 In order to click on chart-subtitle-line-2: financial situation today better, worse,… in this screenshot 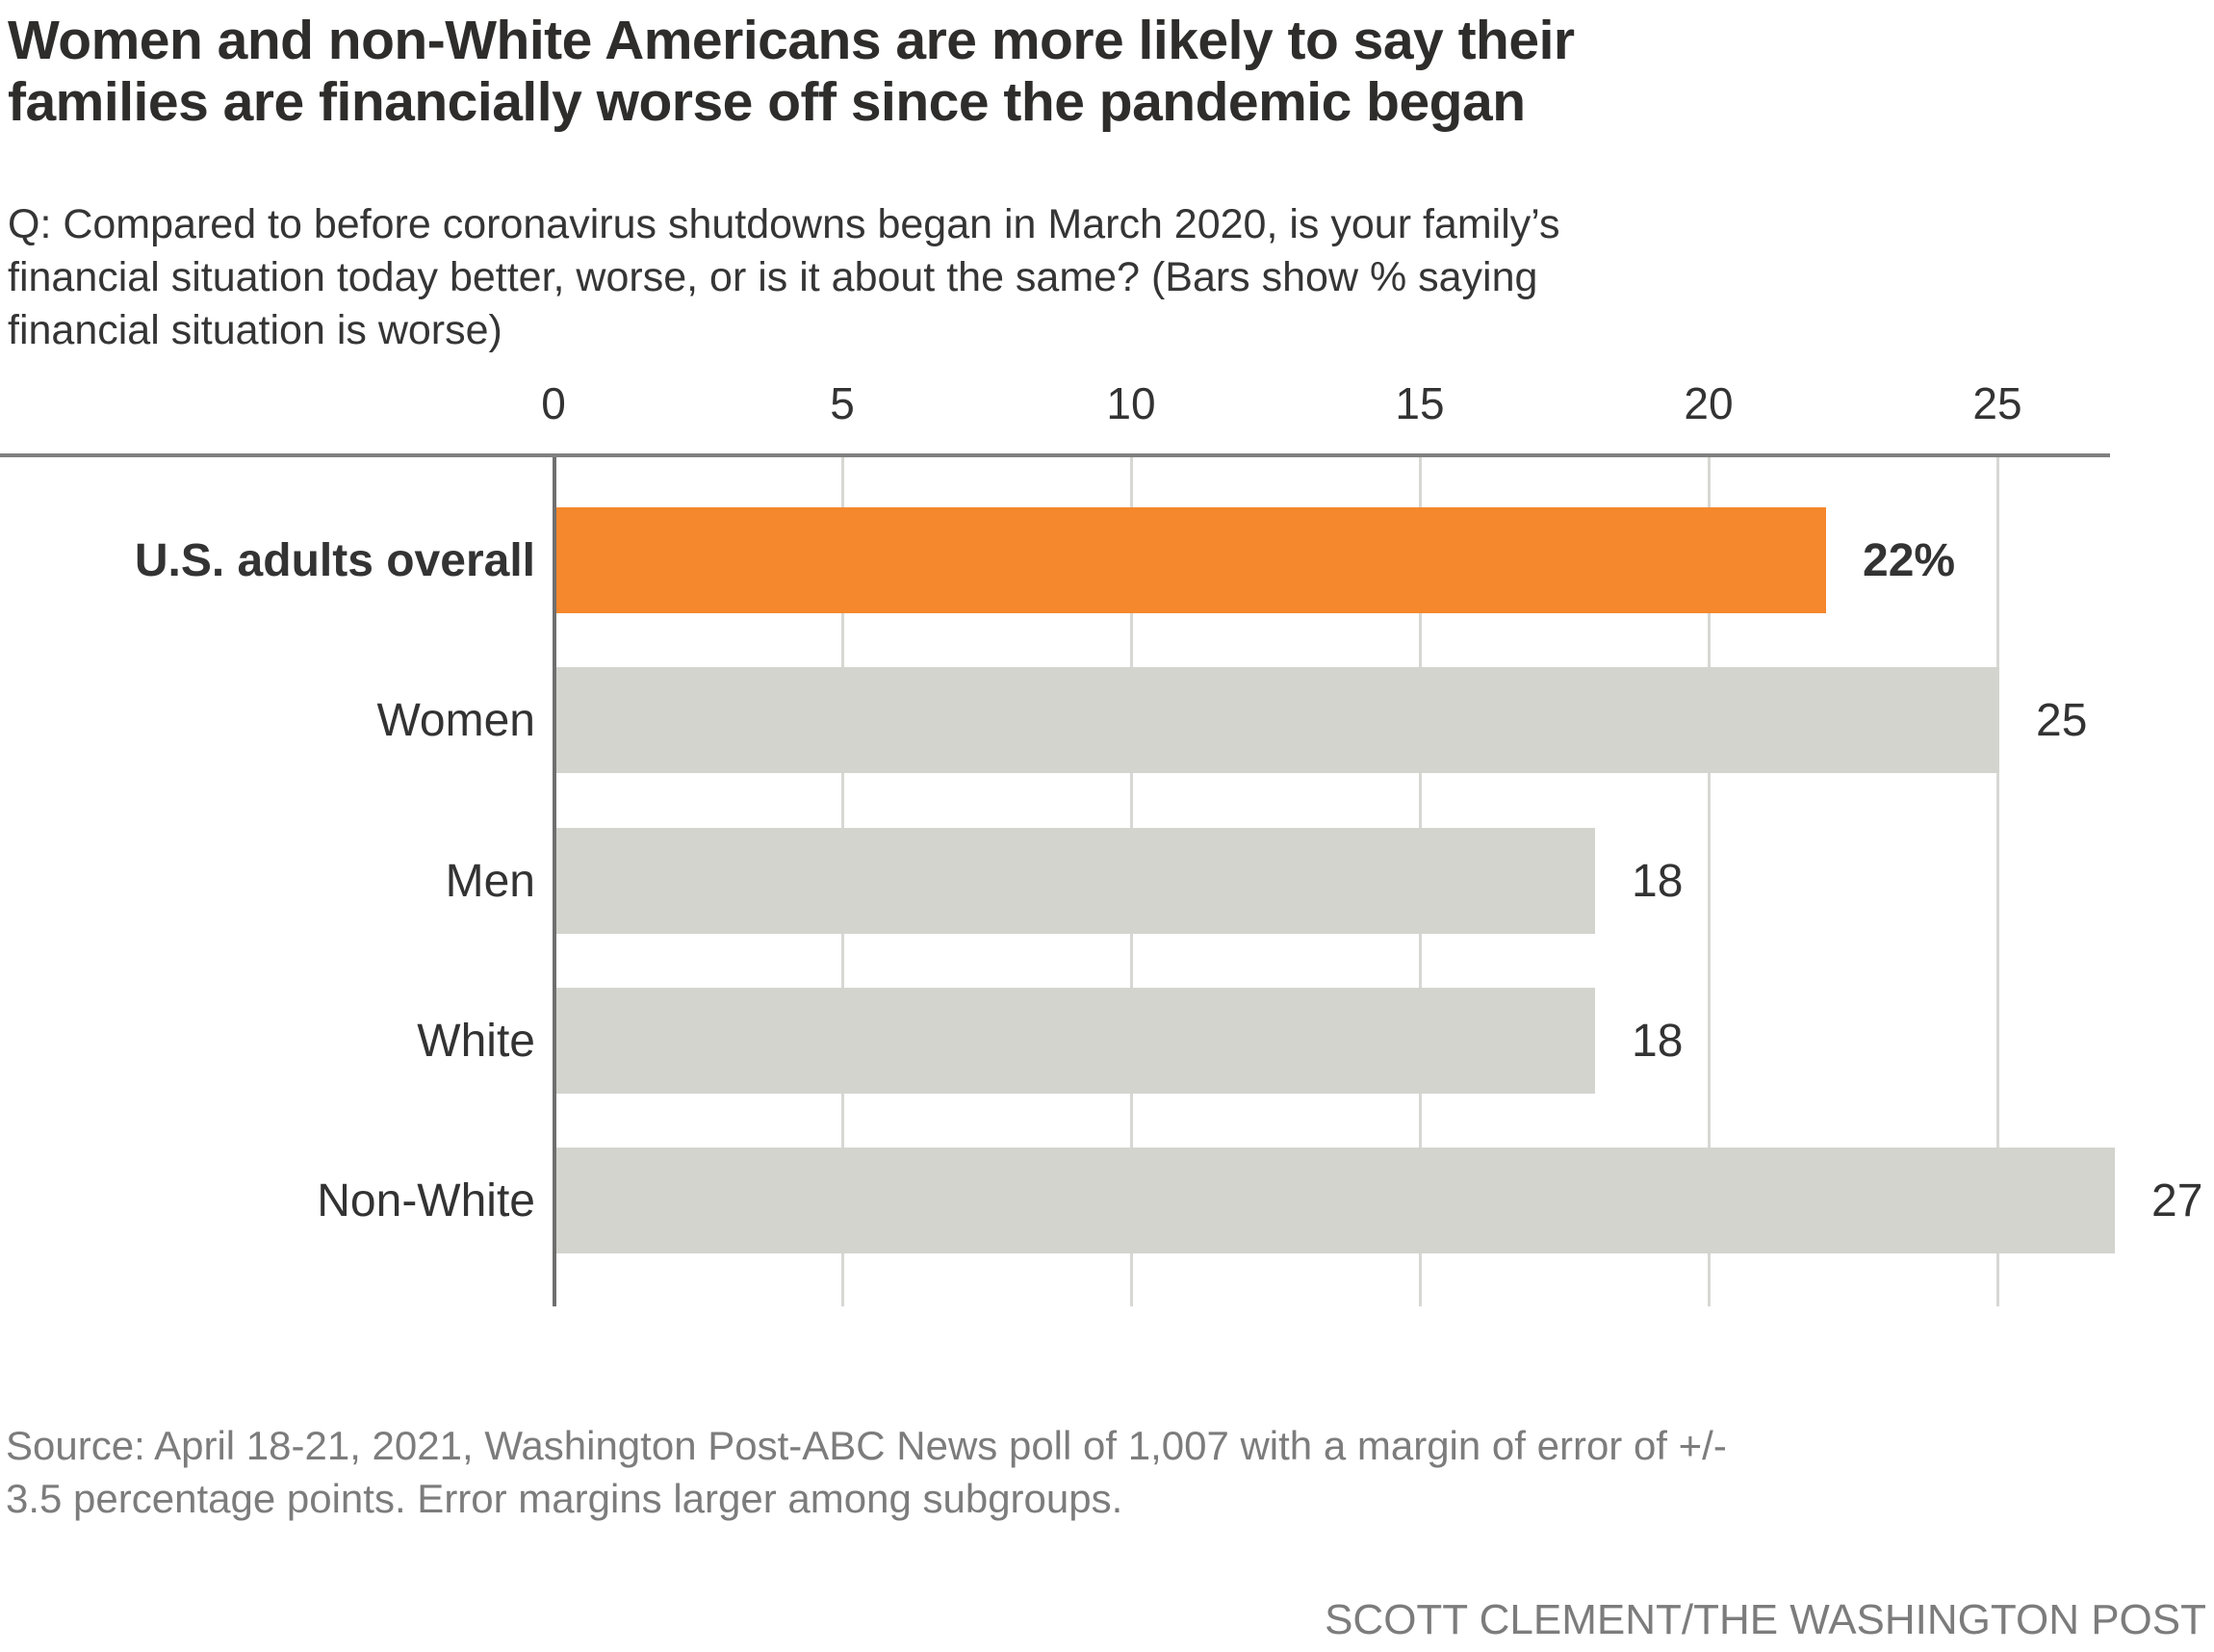, I will do `click(773, 277)`.